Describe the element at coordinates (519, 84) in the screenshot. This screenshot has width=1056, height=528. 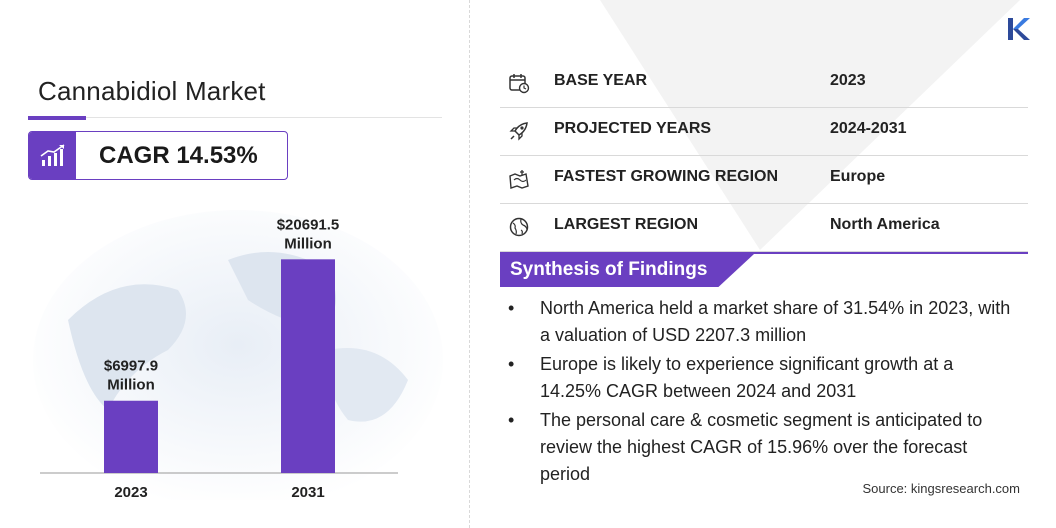
I see `calendar-icon` at that location.